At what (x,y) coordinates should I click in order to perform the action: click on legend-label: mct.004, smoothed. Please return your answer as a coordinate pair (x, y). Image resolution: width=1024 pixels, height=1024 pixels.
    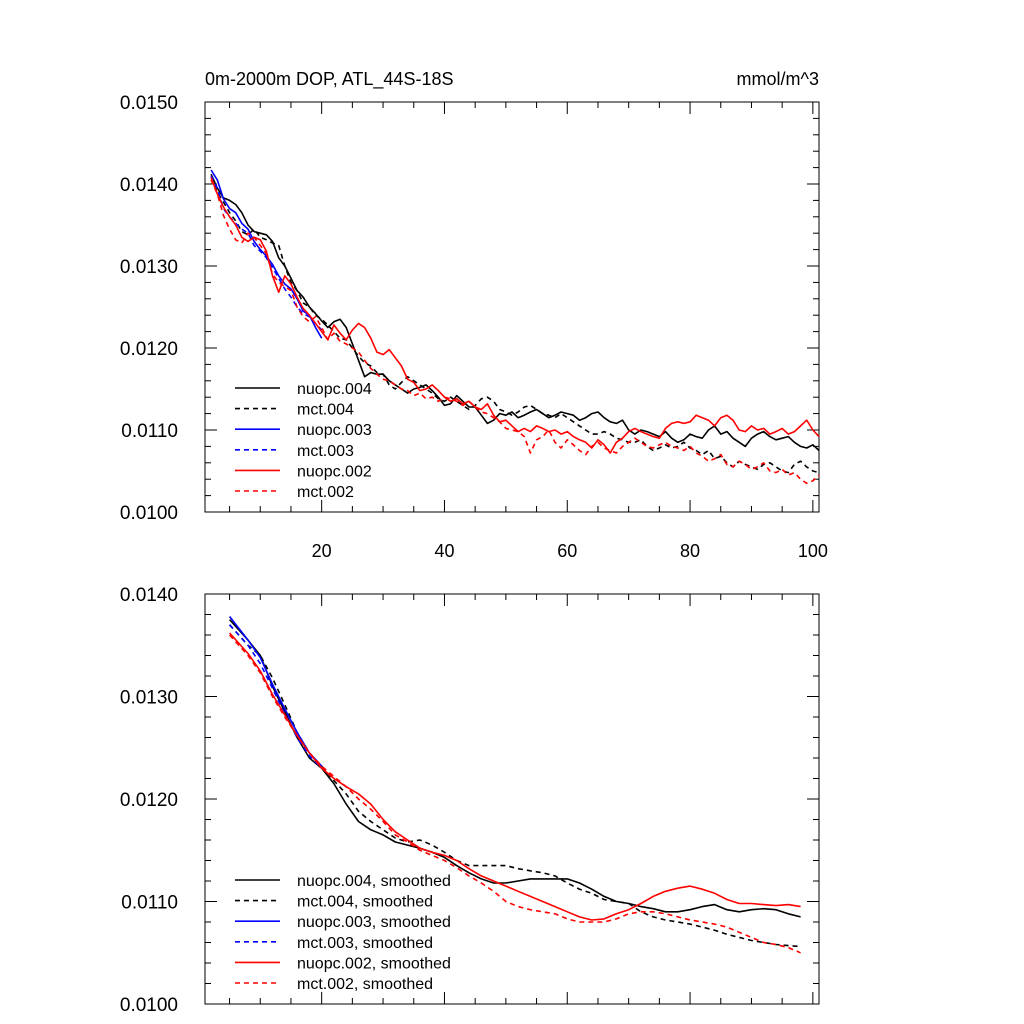
    Looking at the image, I should click on (365, 902).